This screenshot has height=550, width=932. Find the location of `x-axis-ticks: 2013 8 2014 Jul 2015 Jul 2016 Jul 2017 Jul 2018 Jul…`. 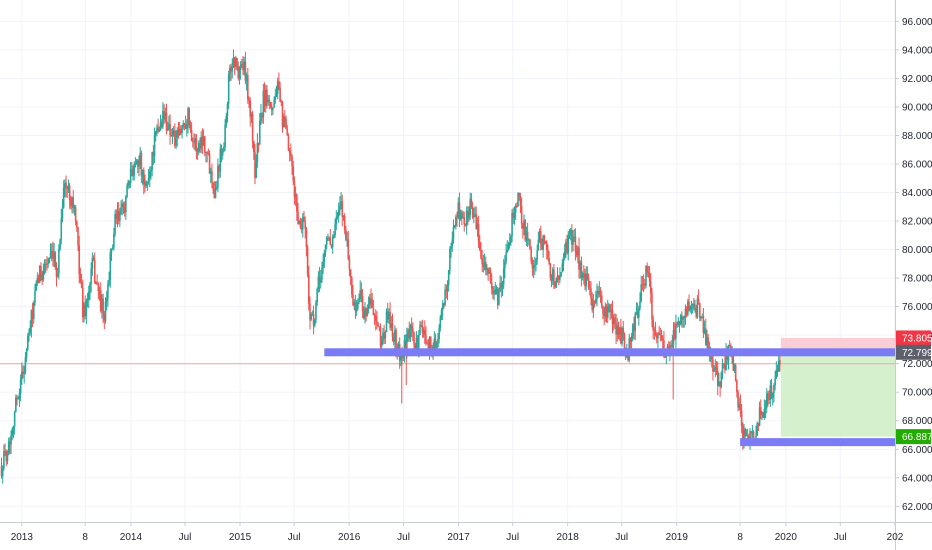

x-axis-ticks: 2013 8 2014 Jul 2015 Jul 2016 Jul 2017 Jul 2018 Jul… is located at coordinates (457, 532).